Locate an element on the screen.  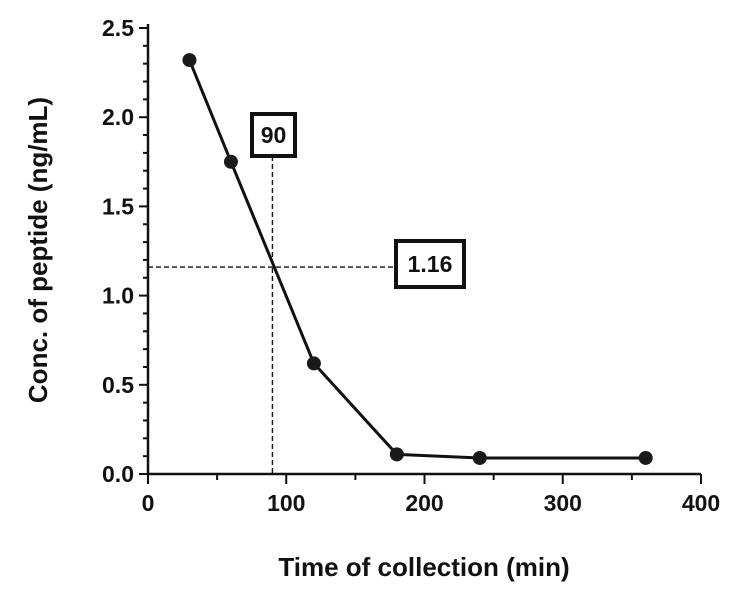
x-marker-box is located at coordinates (273, 135).